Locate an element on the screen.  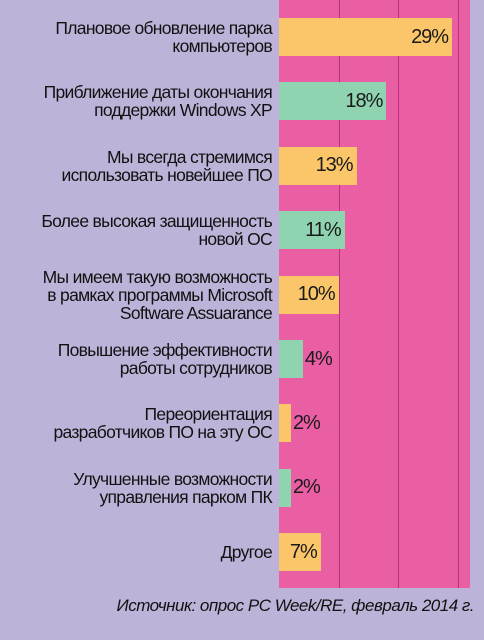
bar: 7% is located at coordinates (300, 552).